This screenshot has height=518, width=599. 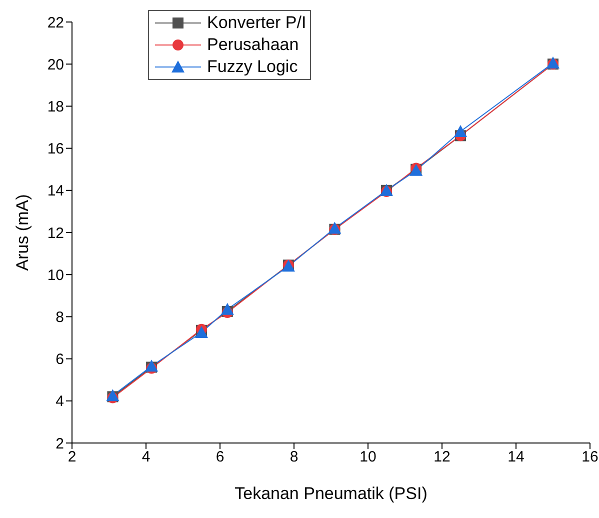 What do you see at coordinates (55, 65) in the screenshot?
I see `y-tick-label: 20` at bounding box center [55, 65].